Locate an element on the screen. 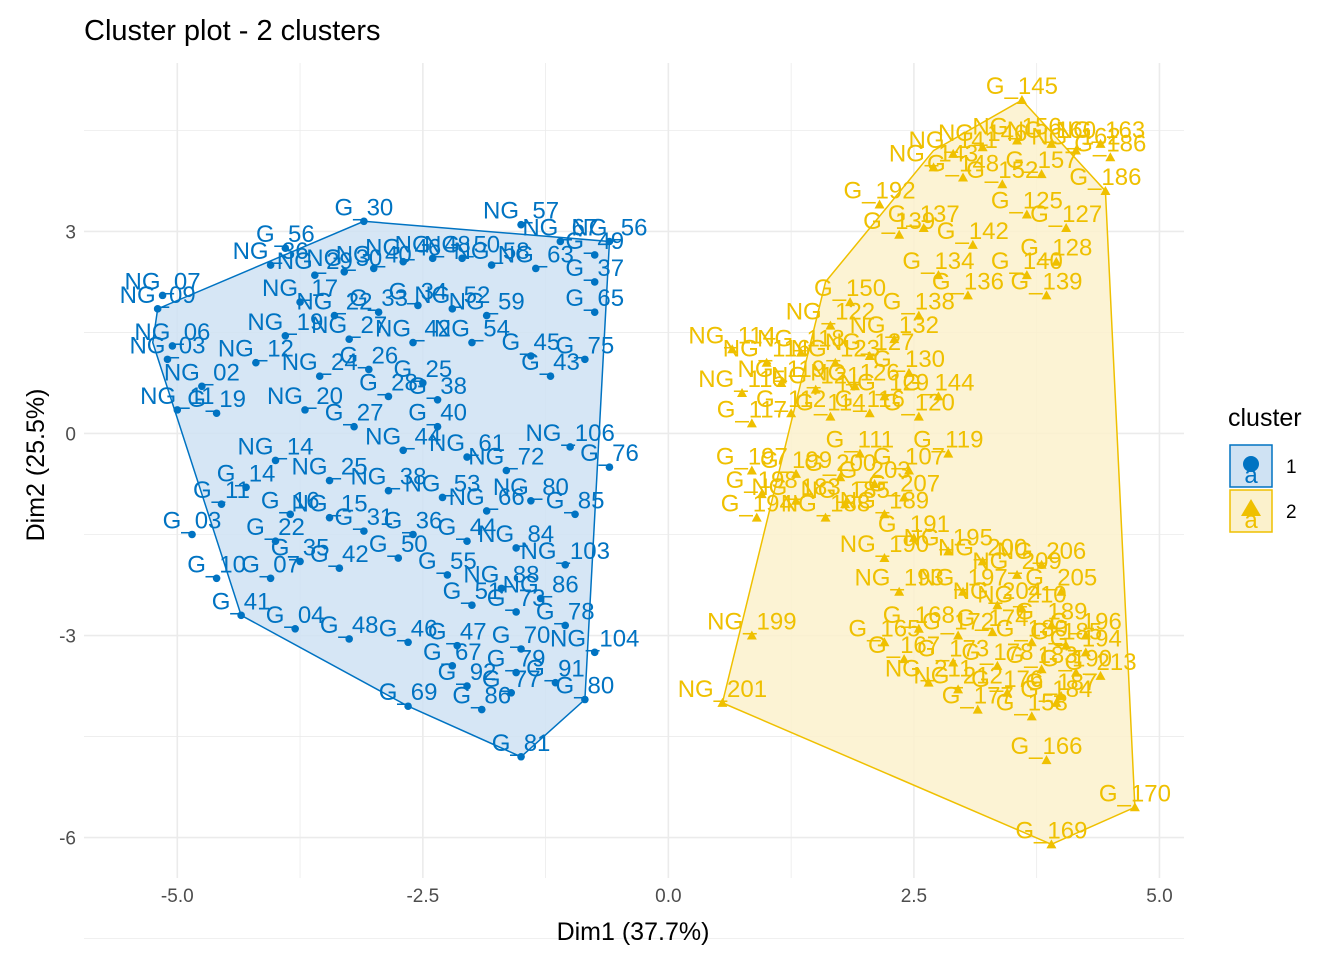  point-label: G_56 is located at coordinates (285, 234).